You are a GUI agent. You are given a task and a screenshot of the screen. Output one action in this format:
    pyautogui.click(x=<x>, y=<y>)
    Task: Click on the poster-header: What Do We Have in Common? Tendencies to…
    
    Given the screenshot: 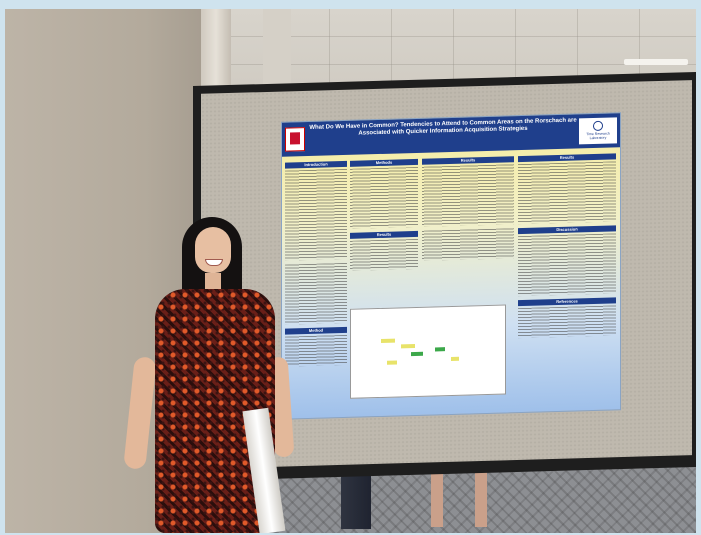 What is the action you would take?
    pyautogui.click(x=451, y=135)
    